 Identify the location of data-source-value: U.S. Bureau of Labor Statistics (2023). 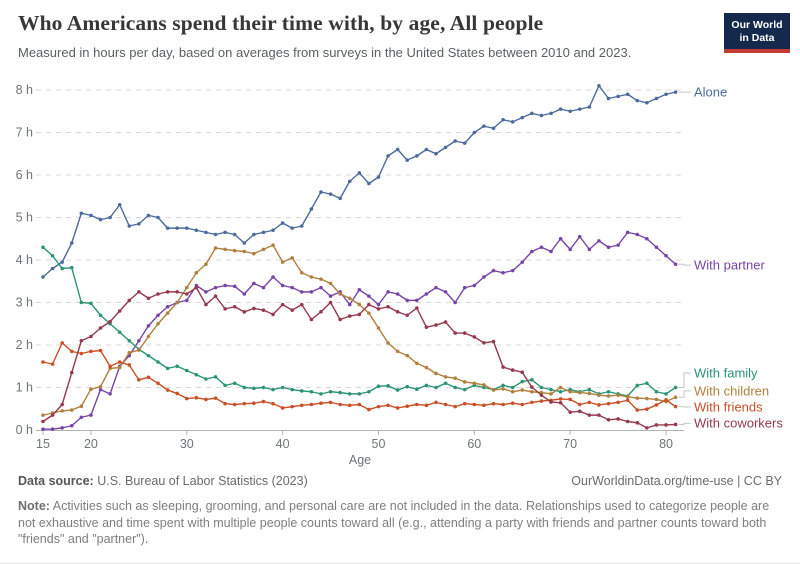
(202, 481).